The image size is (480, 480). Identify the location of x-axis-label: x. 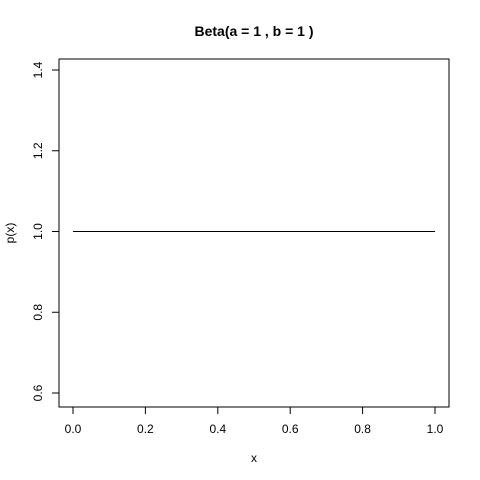
(254, 458).